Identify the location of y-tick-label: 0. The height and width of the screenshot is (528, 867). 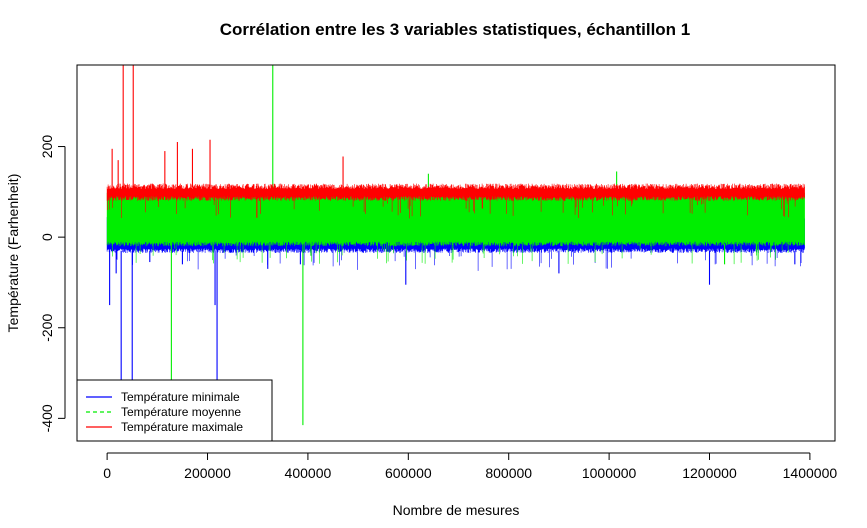
(47, 237).